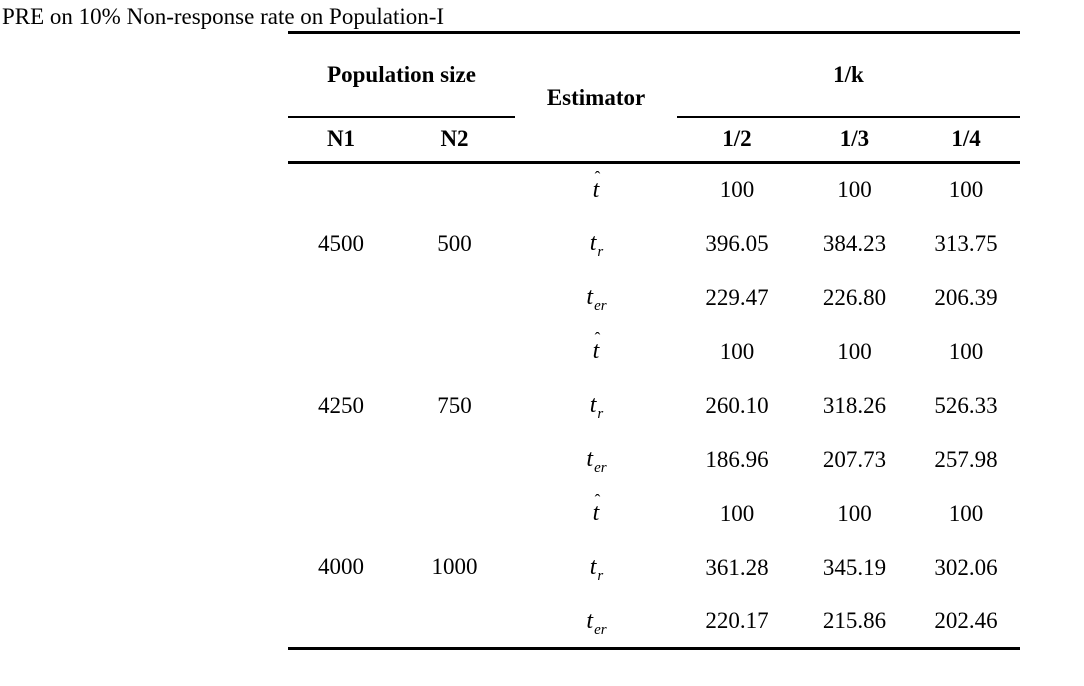 The width and height of the screenshot is (1084, 686). I want to click on n2-value: 1000, so click(454, 566).